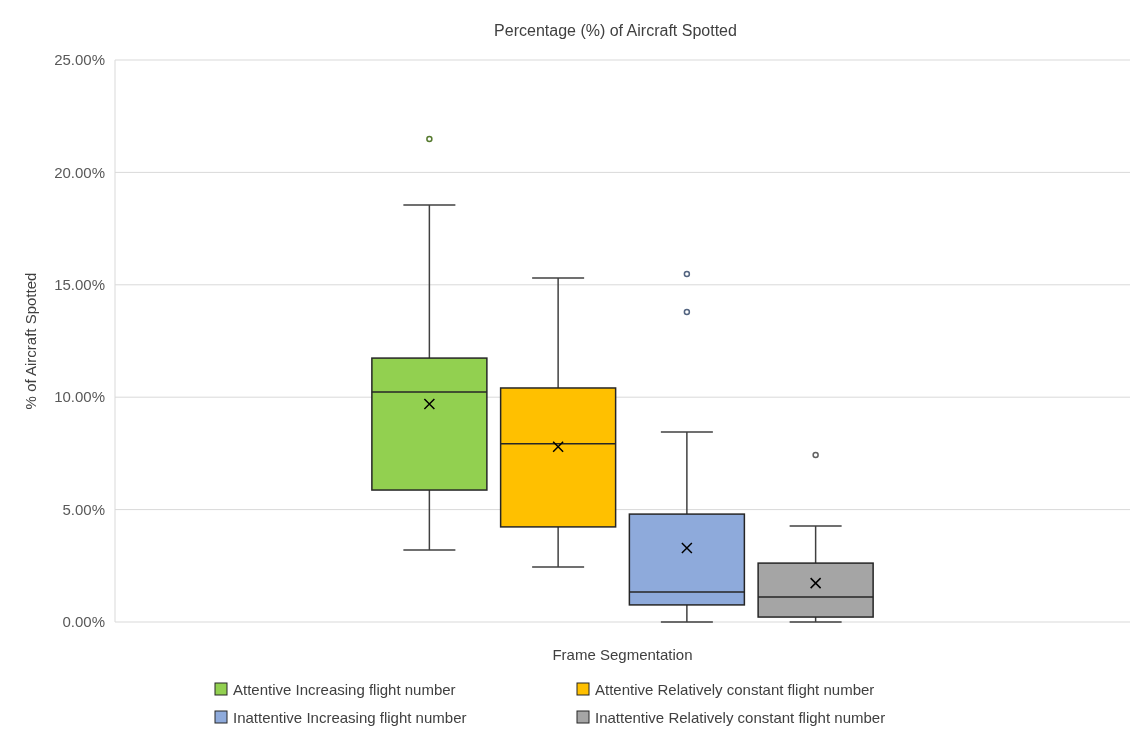 This screenshot has height=744, width=1131. What do you see at coordinates (83, 509) in the screenshot?
I see `y-tick-label: 5.00%` at bounding box center [83, 509].